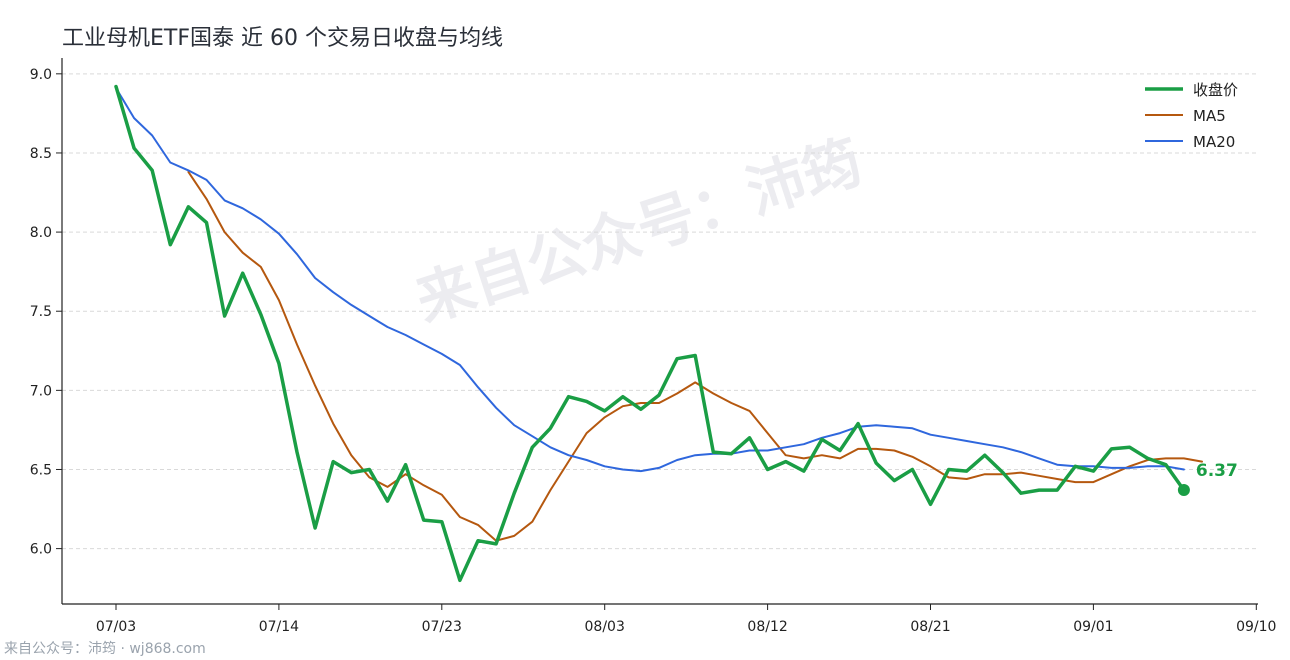 The width and height of the screenshot is (1290, 660). Describe the element at coordinates (1256, 627) in the screenshot. I see `x-tick-label: 09/10` at that location.